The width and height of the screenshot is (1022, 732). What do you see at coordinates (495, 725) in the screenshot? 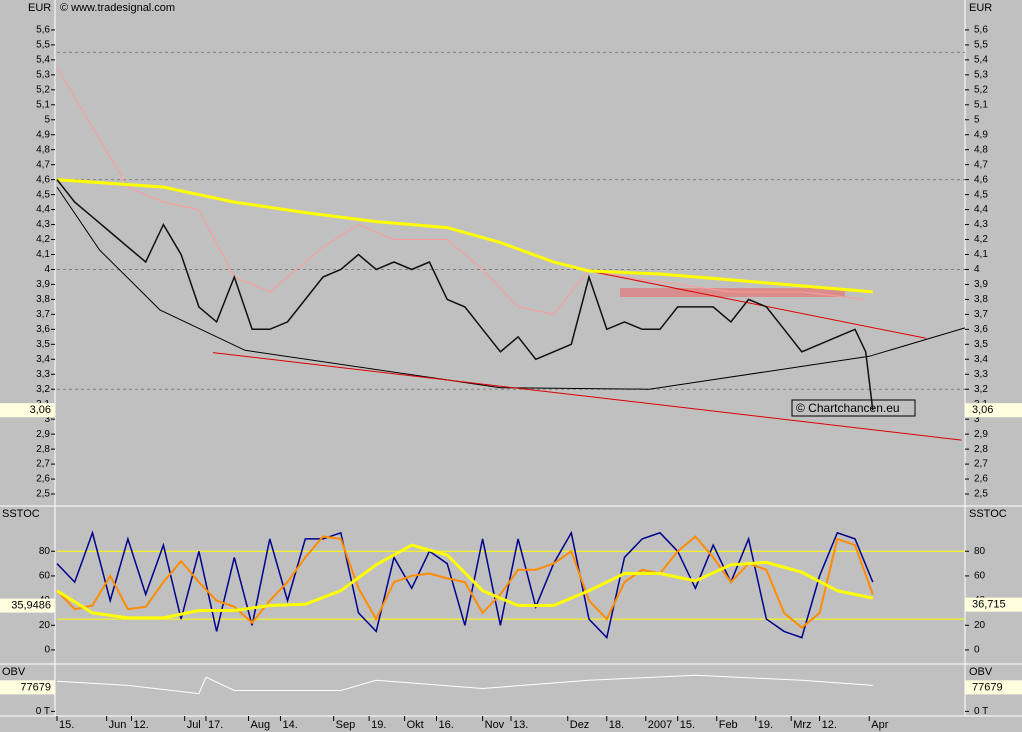
I see `x-tick-label: Nov` at bounding box center [495, 725].